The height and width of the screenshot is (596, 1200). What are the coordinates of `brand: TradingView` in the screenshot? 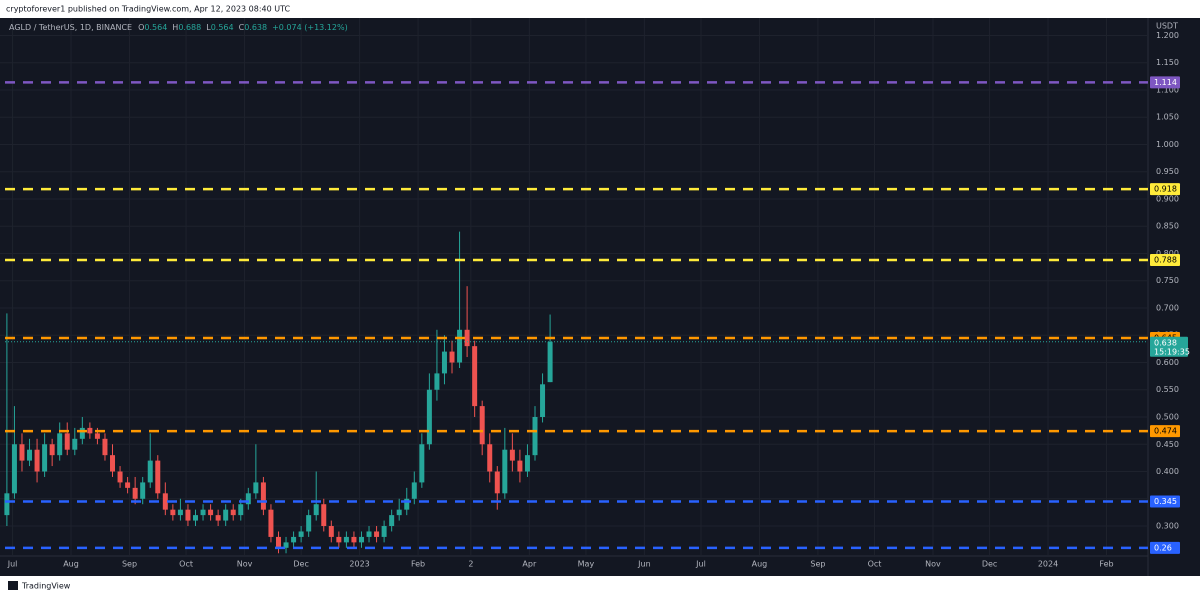 It's located at (46, 586).